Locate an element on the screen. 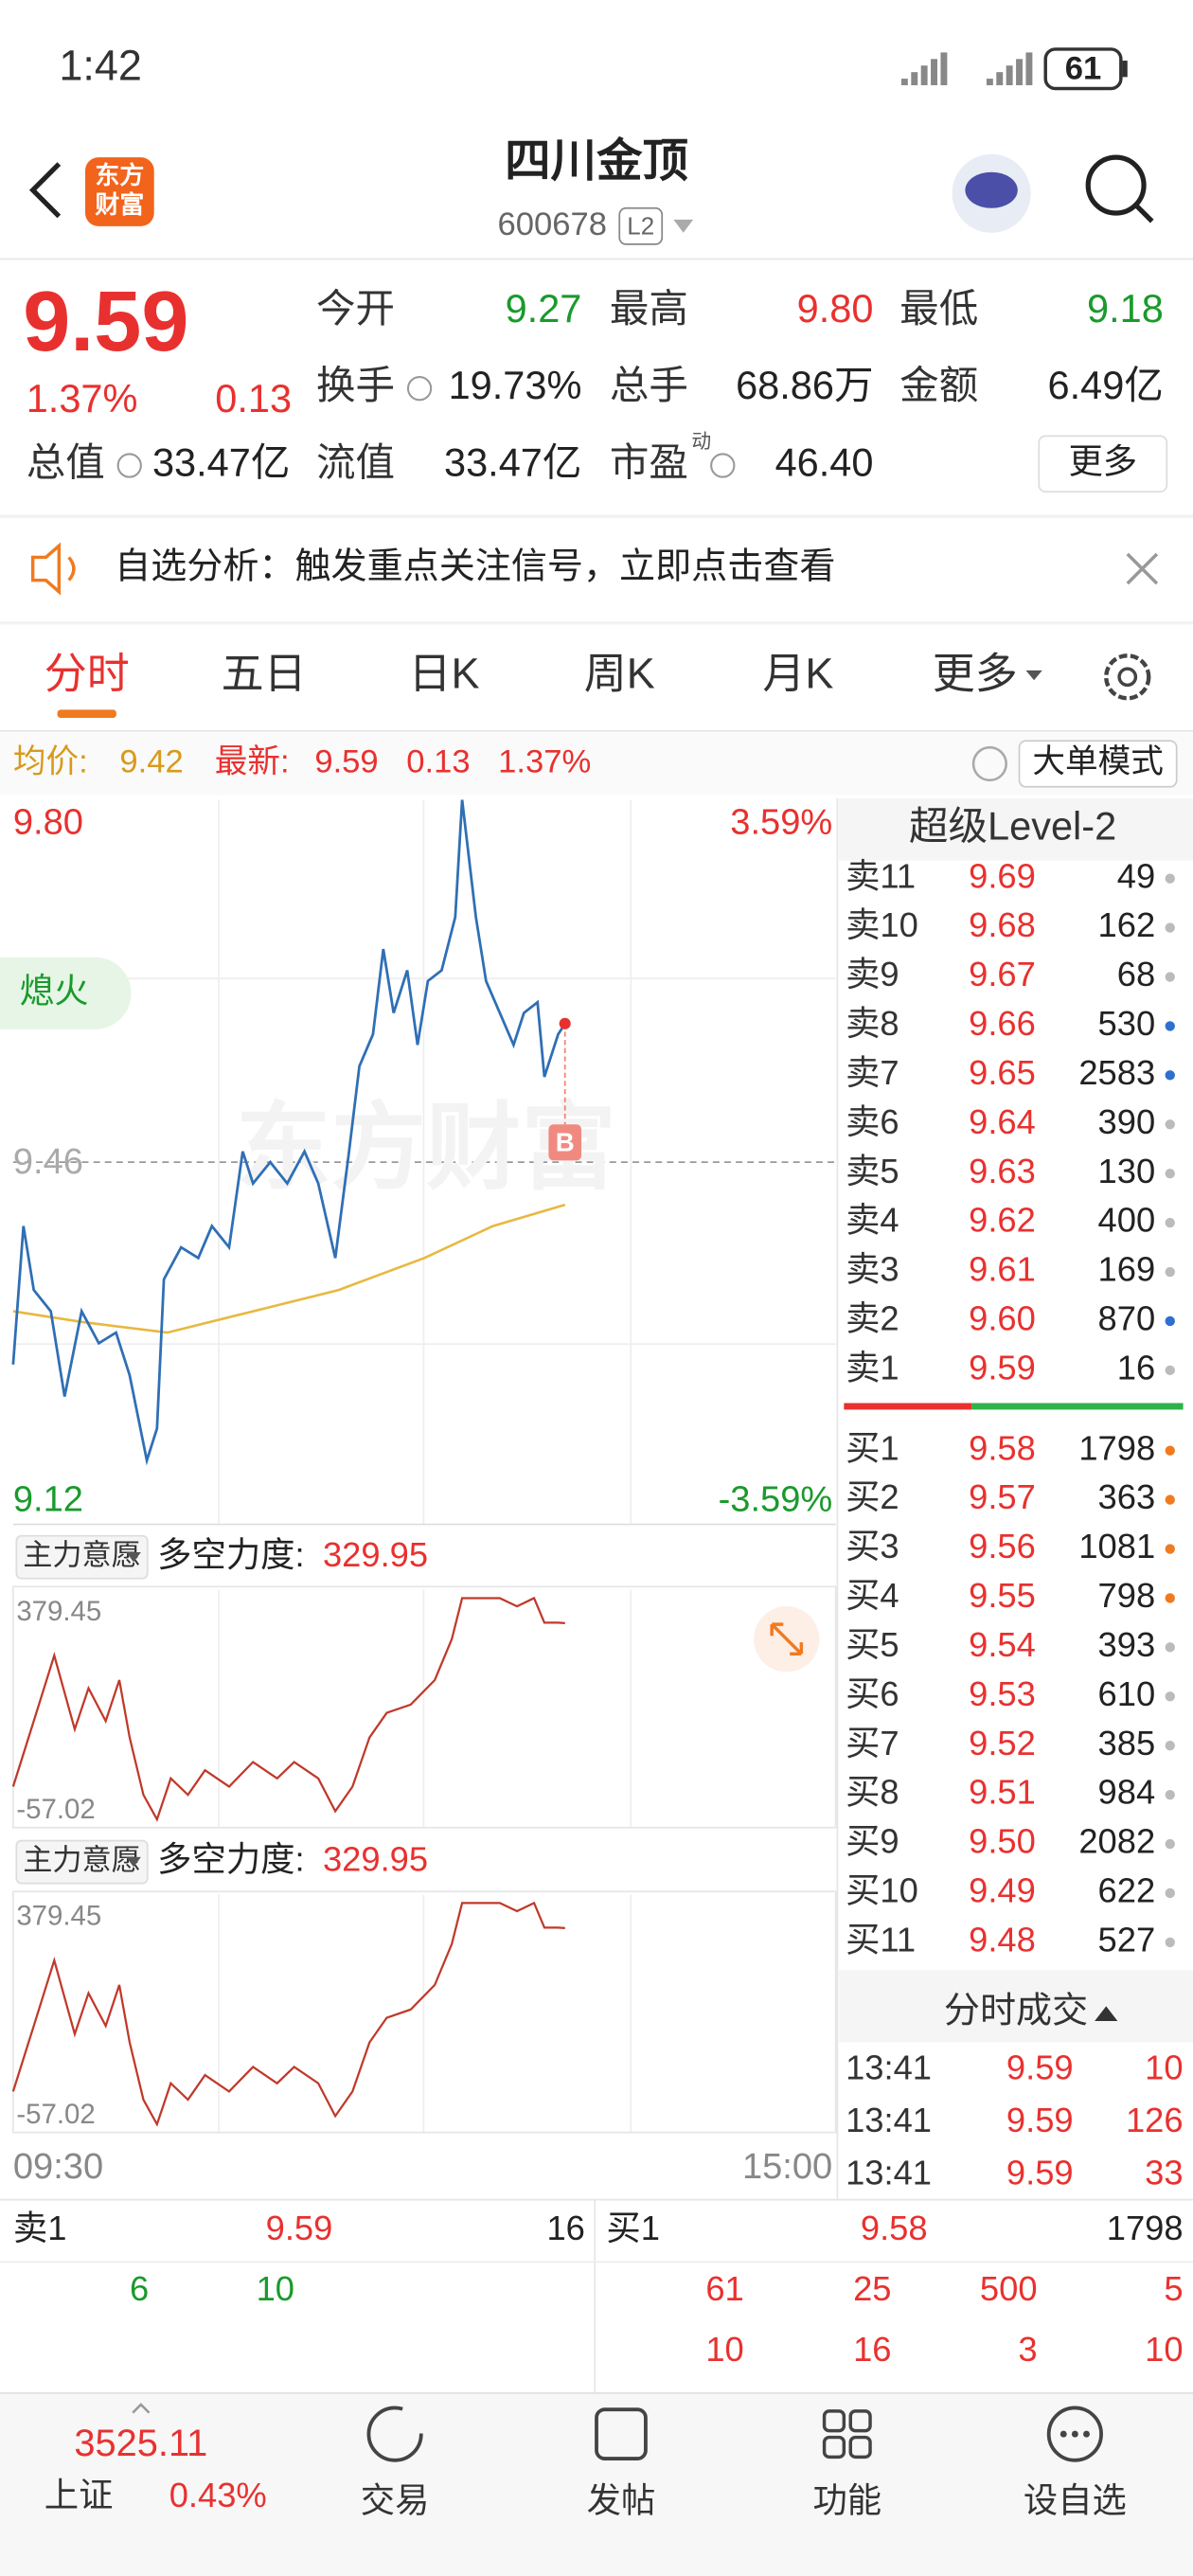  order-level: 卖5 is located at coordinates (872, 1171).